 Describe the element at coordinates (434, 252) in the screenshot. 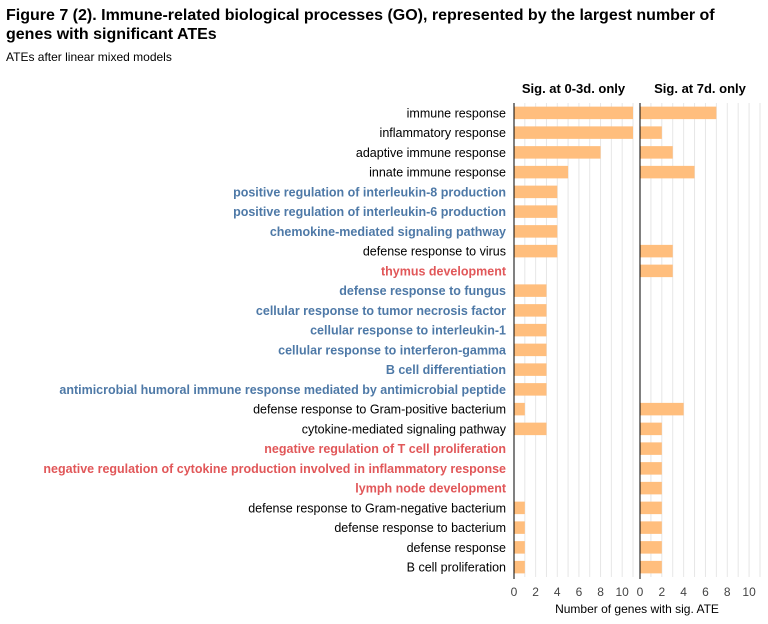

I see `category-label: defense response to virus` at that location.